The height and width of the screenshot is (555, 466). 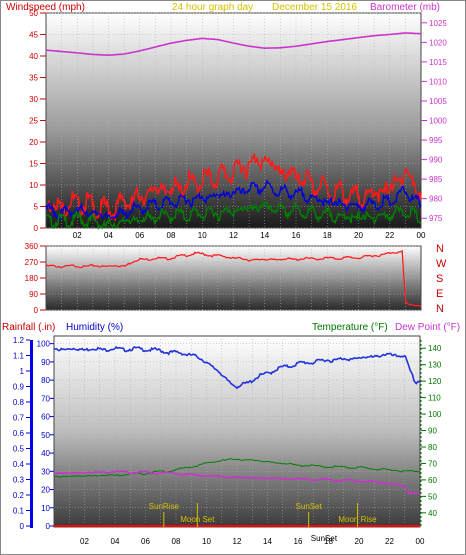 What do you see at coordinates (427, 327) in the screenshot?
I see `dewpoint-header: Dew Point (°F)` at bounding box center [427, 327].